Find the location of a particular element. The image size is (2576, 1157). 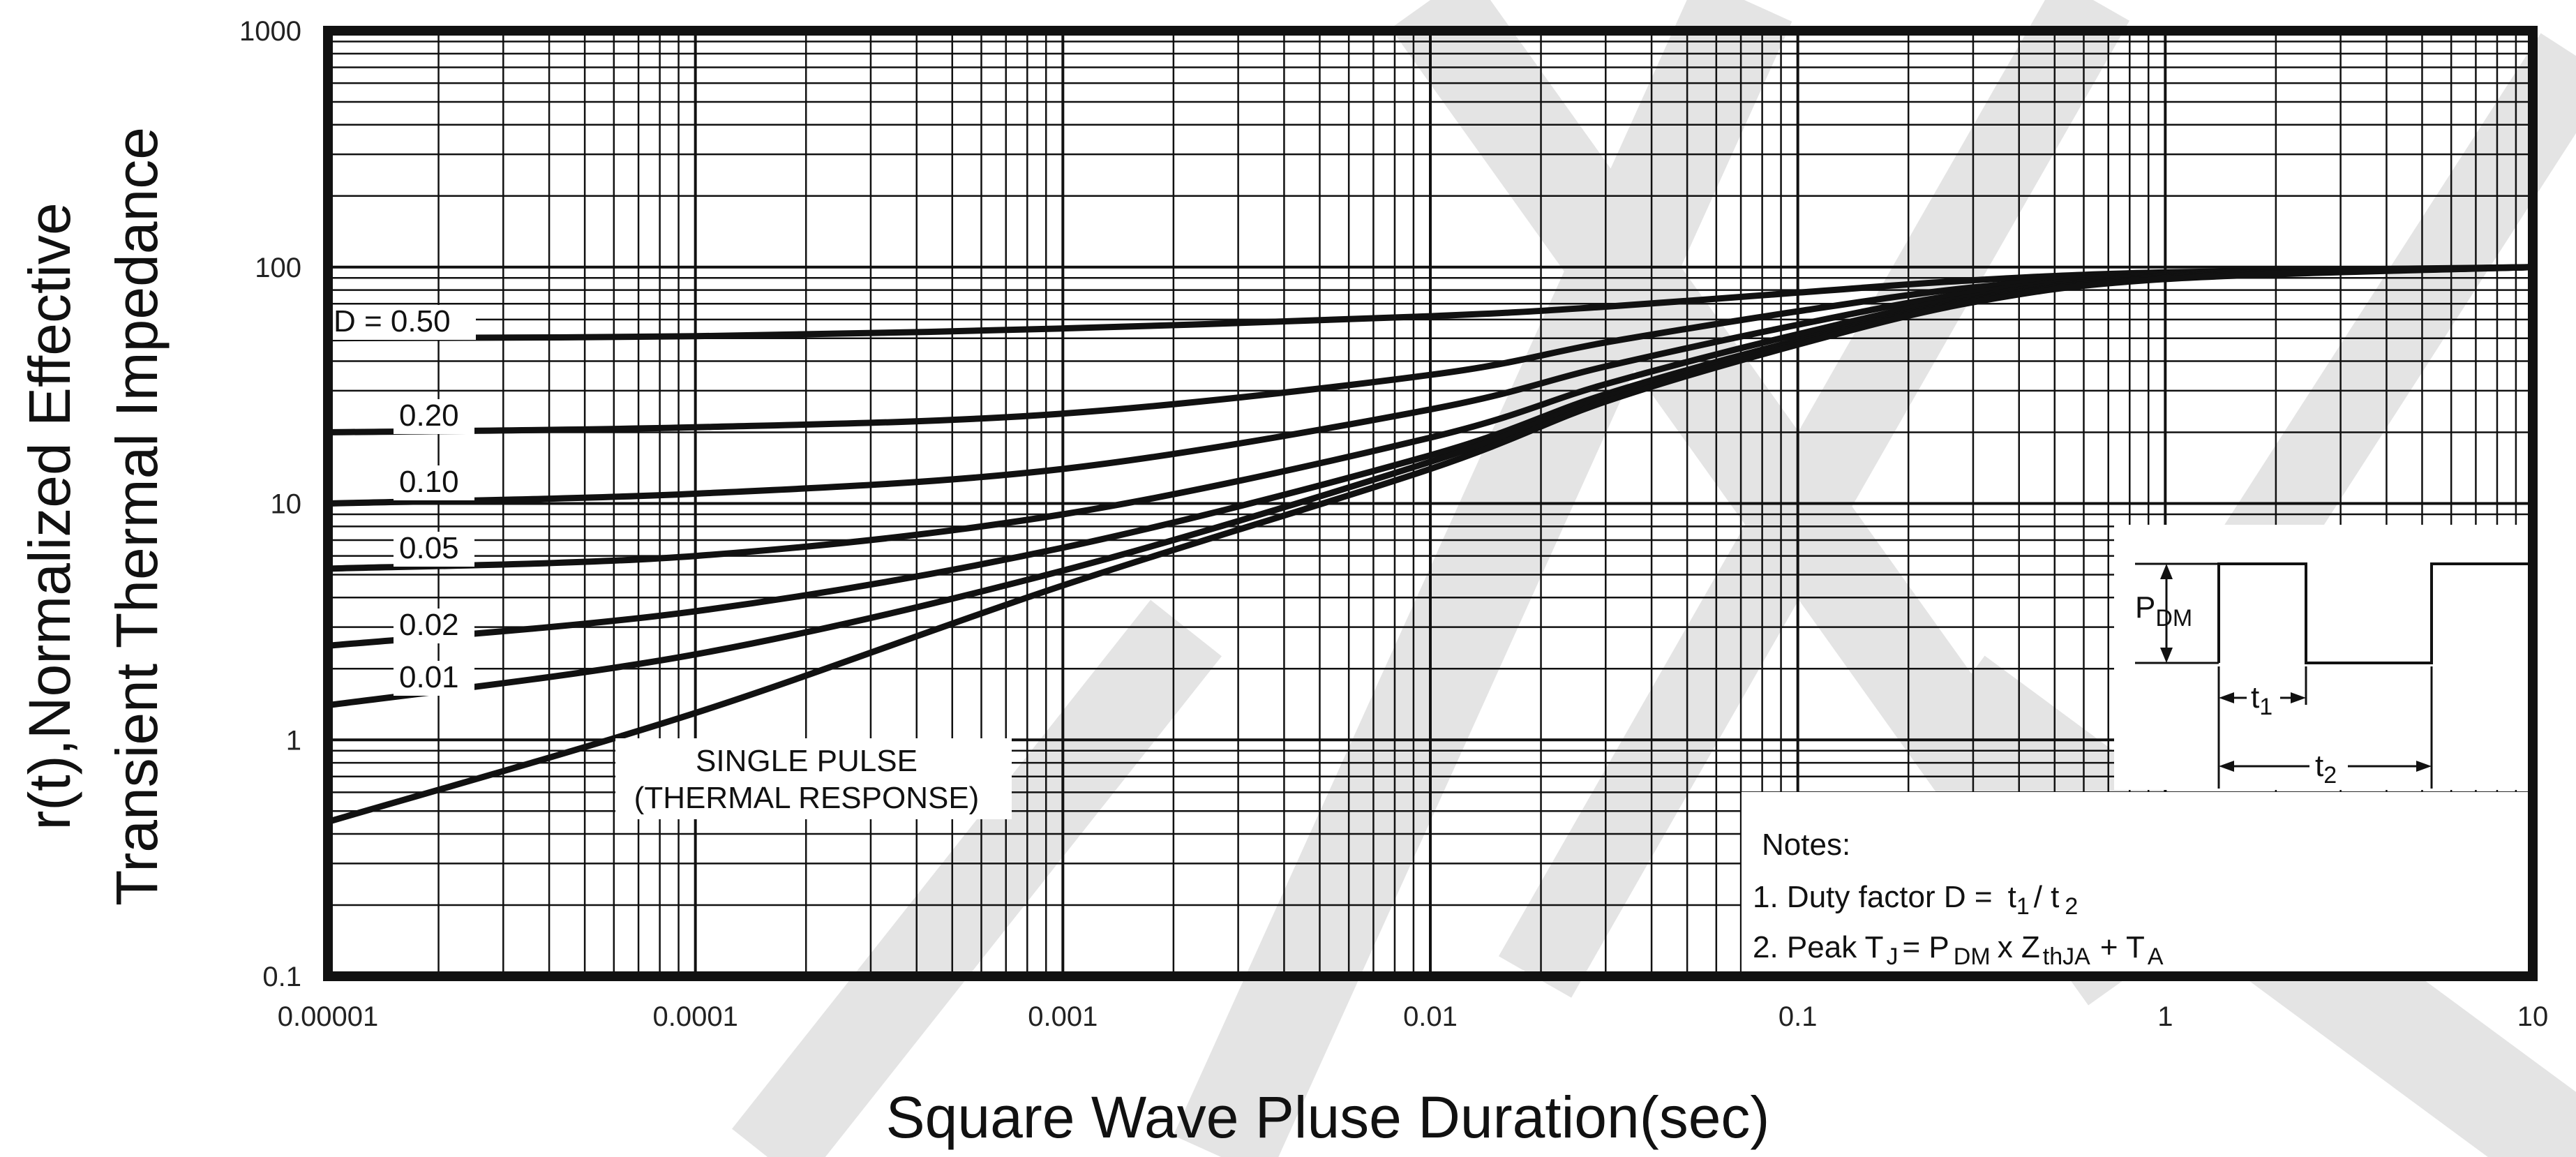

single-pulse-label: SINGLE PULSE (THERMAL RESPONSE) is located at coordinates (813, 779).